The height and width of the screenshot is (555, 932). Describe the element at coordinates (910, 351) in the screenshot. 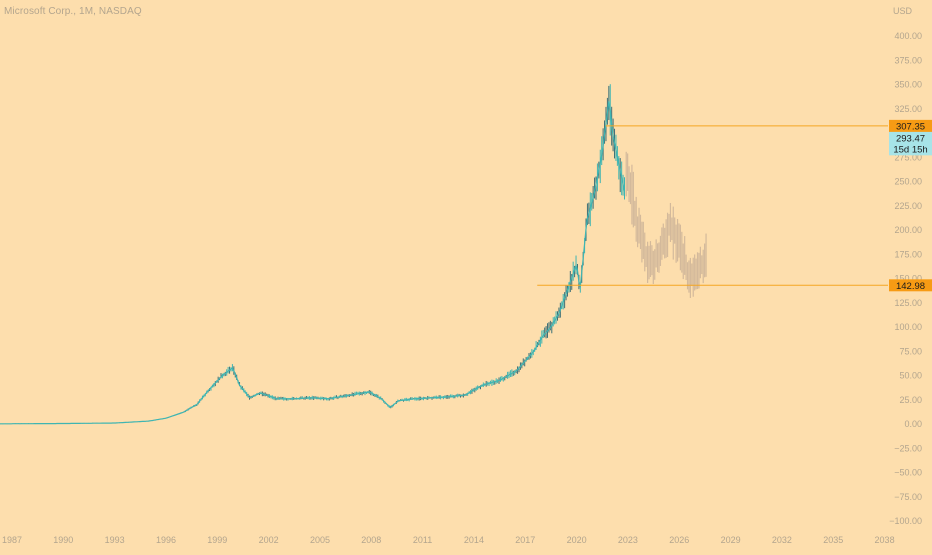

I see `y-tick-label: 75.00` at that location.